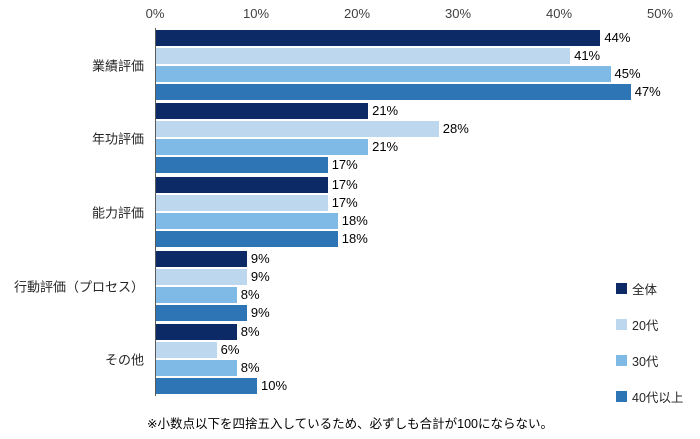  I want to click on value-label: 6%, so click(230, 350).